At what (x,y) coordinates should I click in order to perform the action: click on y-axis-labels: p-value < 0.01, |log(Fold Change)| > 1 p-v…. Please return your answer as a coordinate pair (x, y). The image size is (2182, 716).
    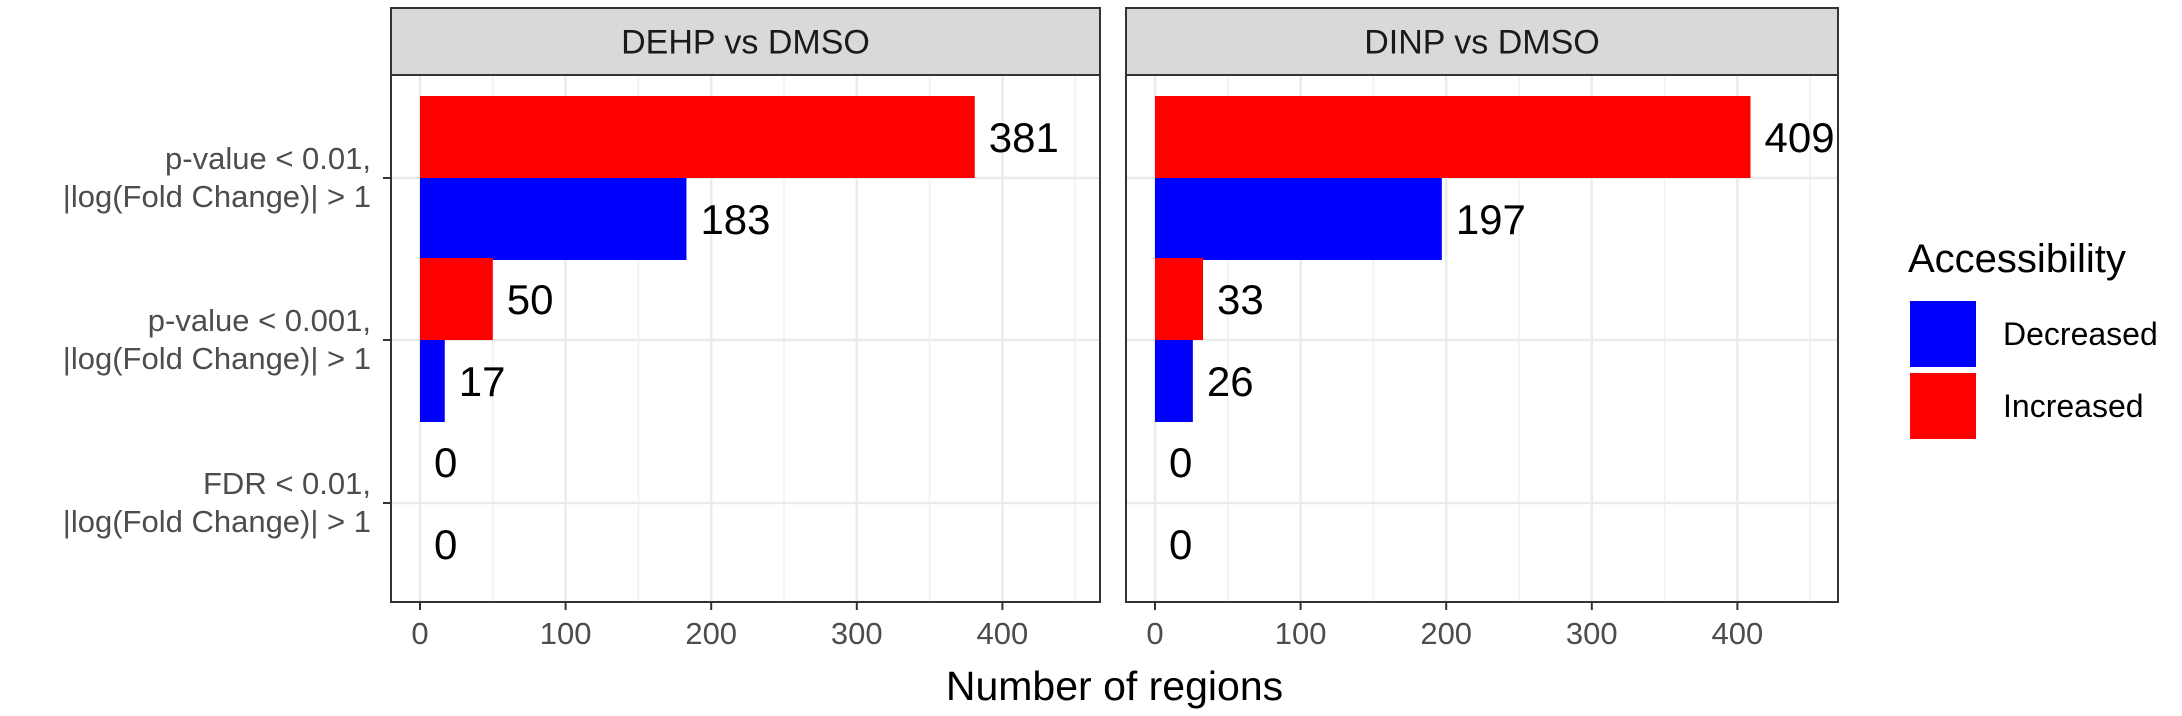
    Looking at the image, I should click on (227, 340).